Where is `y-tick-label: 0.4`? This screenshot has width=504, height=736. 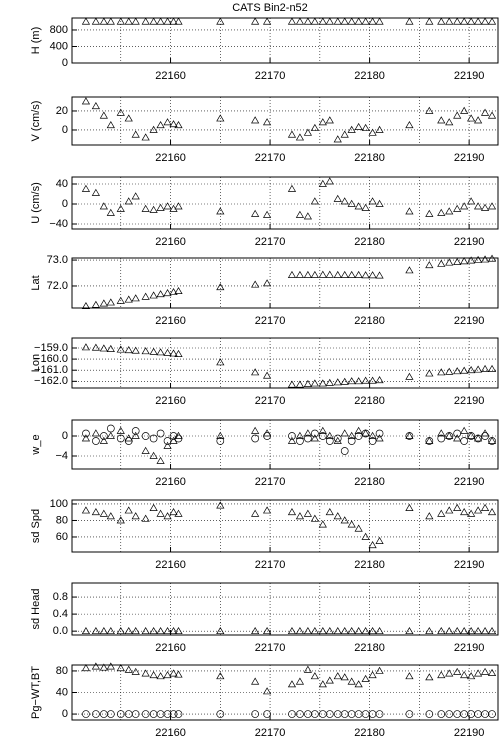 y-tick-label: 0.4 is located at coordinates (60, 614).